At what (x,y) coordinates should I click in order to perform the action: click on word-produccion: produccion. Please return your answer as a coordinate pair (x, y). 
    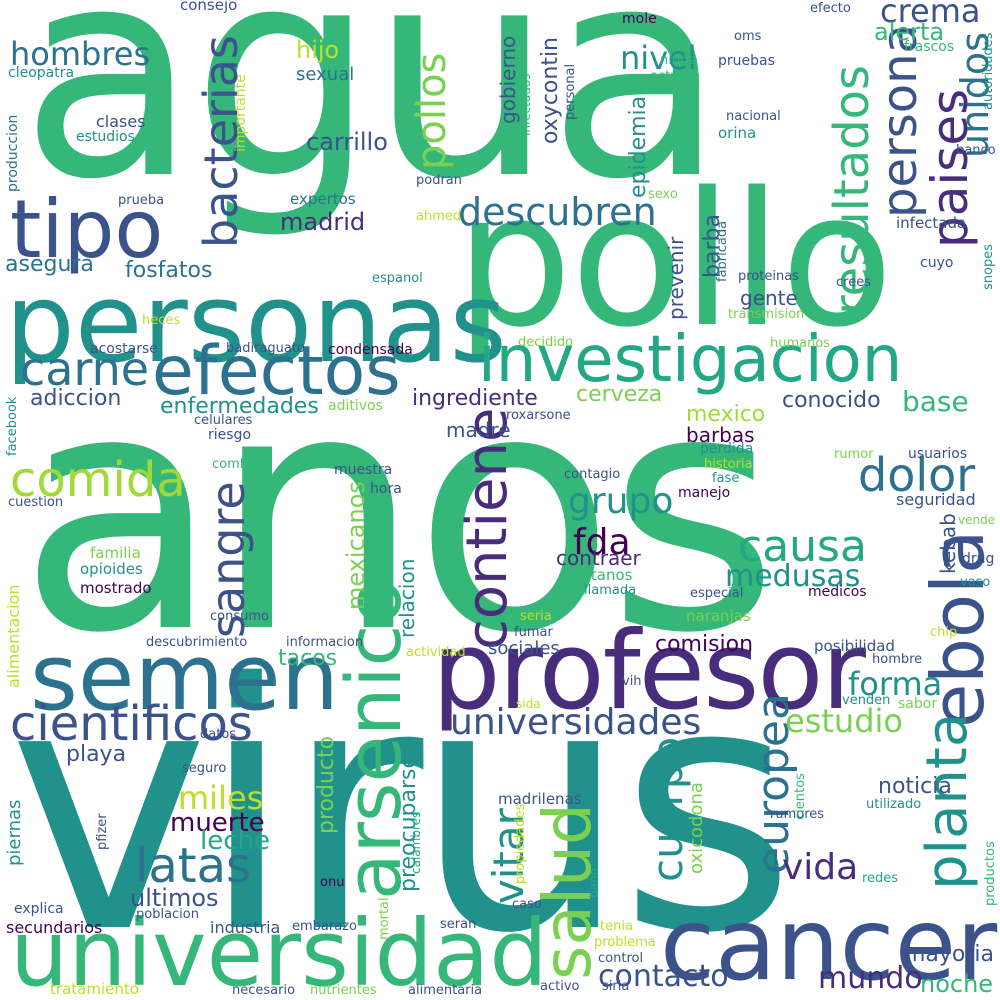
    Looking at the image, I should click on (13, 153).